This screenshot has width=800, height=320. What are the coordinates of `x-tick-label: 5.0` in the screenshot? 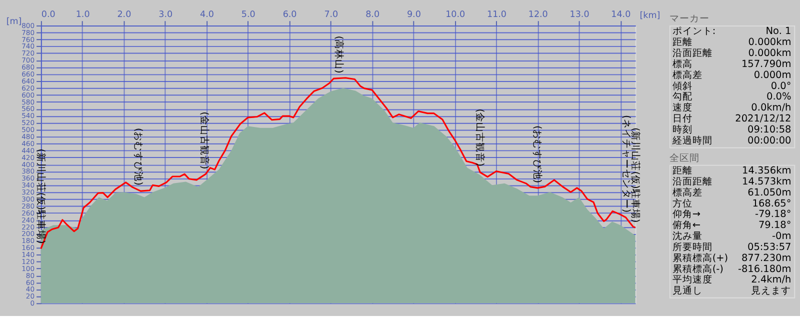 It's located at (248, 15).